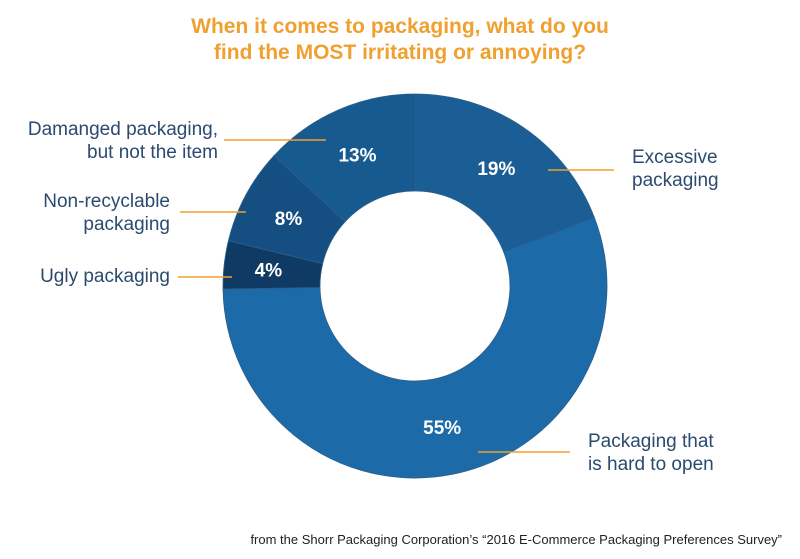 The height and width of the screenshot is (559, 800). Describe the element at coordinates (122, 129) in the screenshot. I see `category-label-line: Damanged packaging,` at that location.